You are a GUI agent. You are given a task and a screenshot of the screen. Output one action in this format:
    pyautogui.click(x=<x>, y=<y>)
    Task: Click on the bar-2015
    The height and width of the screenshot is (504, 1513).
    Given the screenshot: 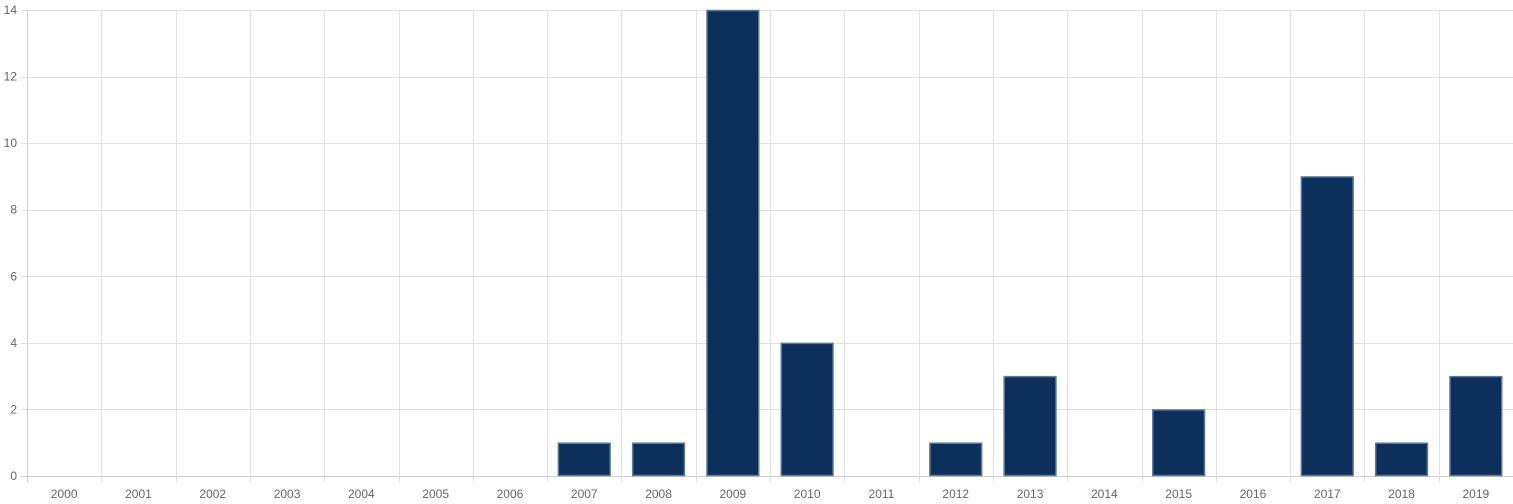 What is the action you would take?
    pyautogui.click(x=1179, y=443)
    